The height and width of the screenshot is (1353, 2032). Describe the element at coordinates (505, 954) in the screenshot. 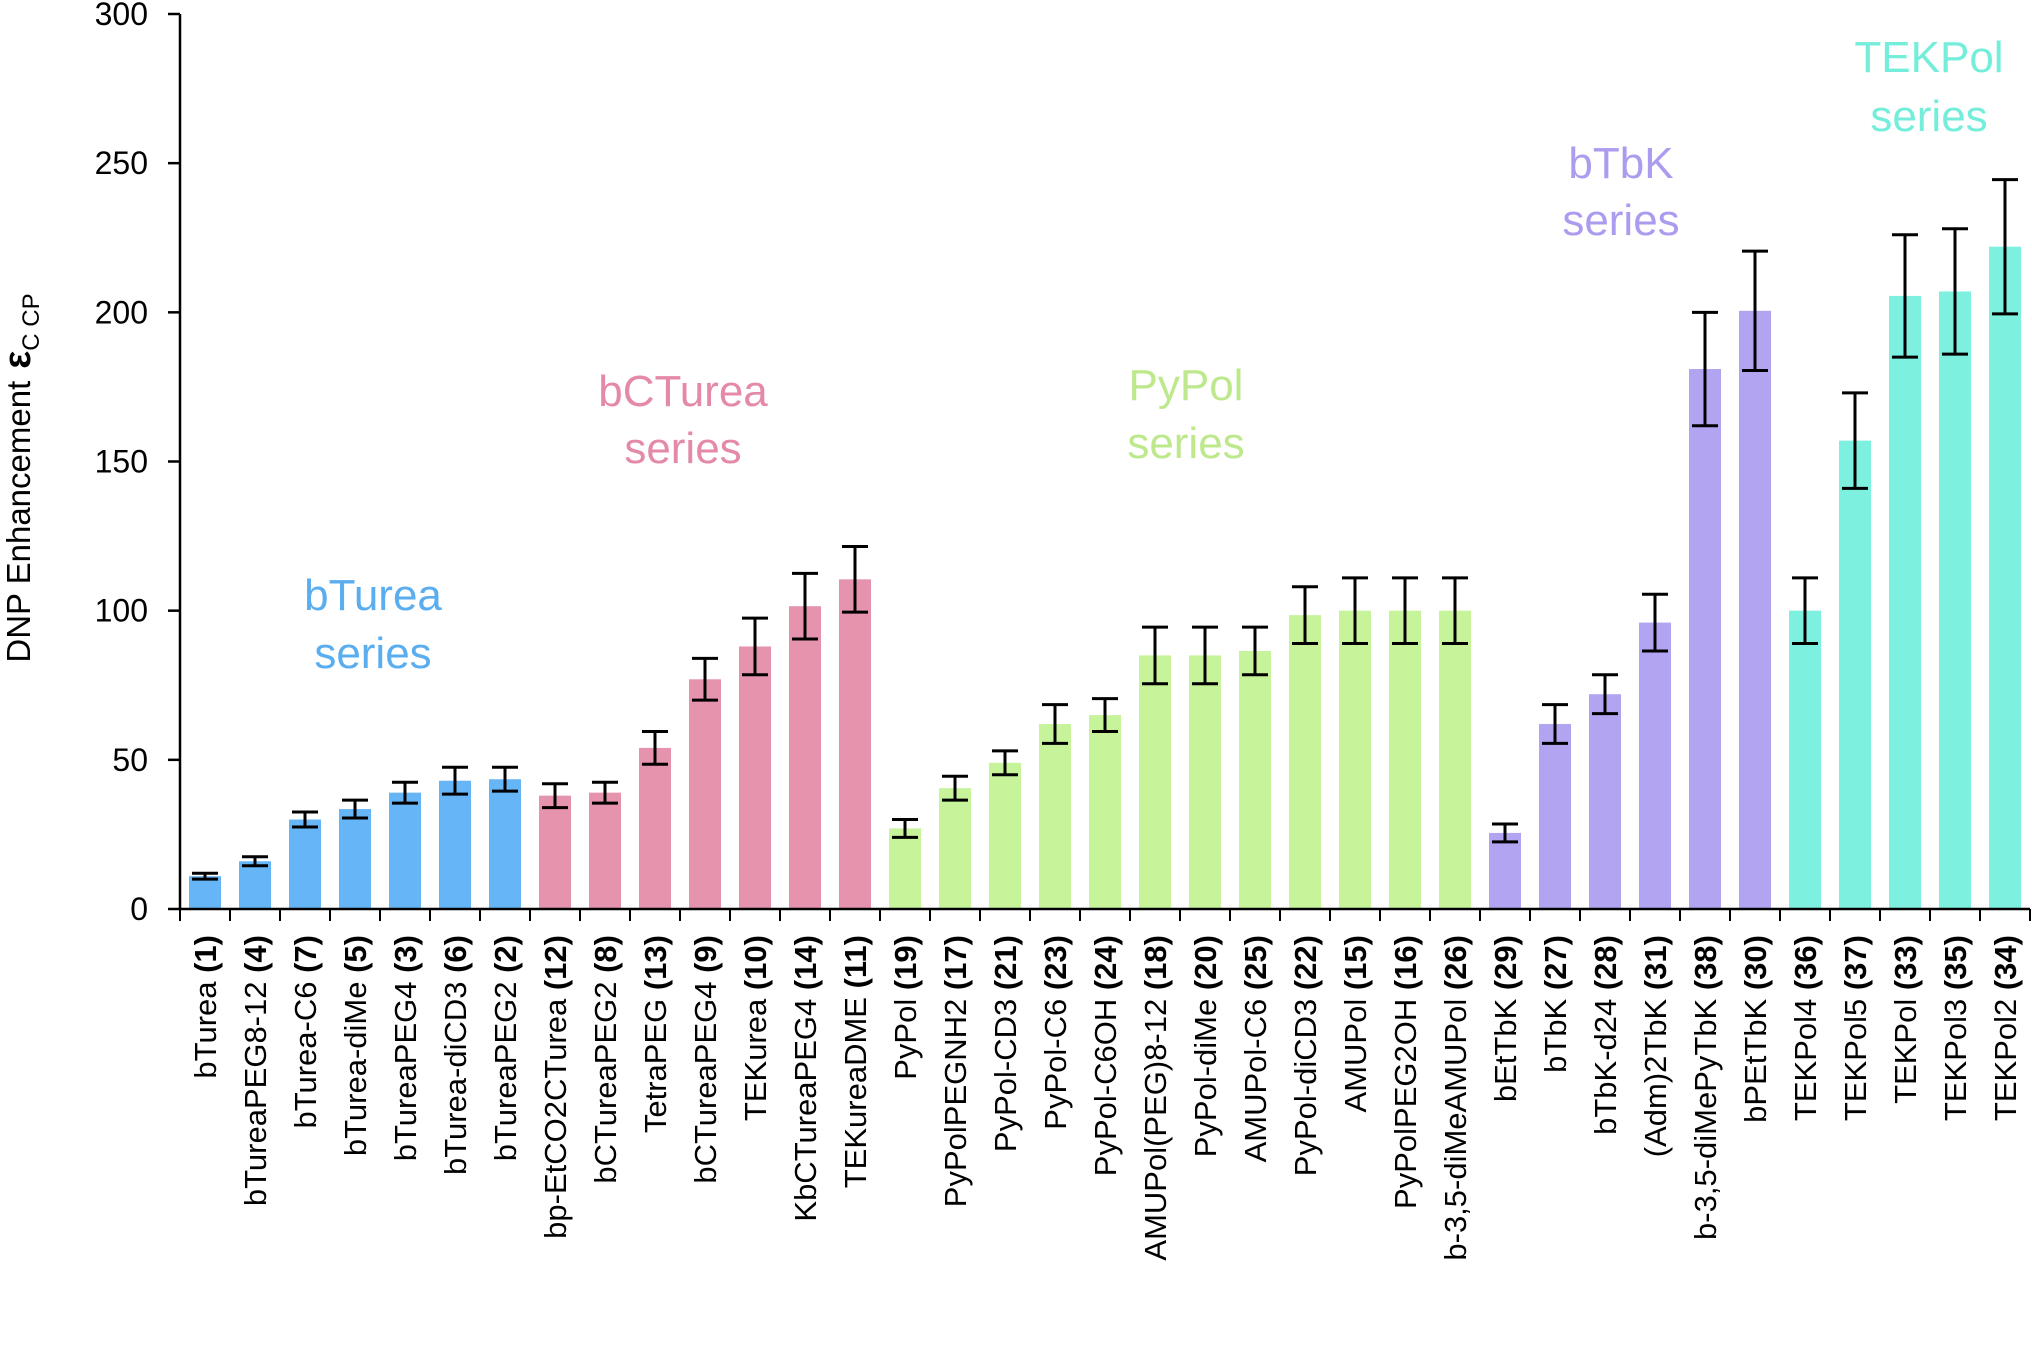

I see `x-category-number: (2)` at that location.